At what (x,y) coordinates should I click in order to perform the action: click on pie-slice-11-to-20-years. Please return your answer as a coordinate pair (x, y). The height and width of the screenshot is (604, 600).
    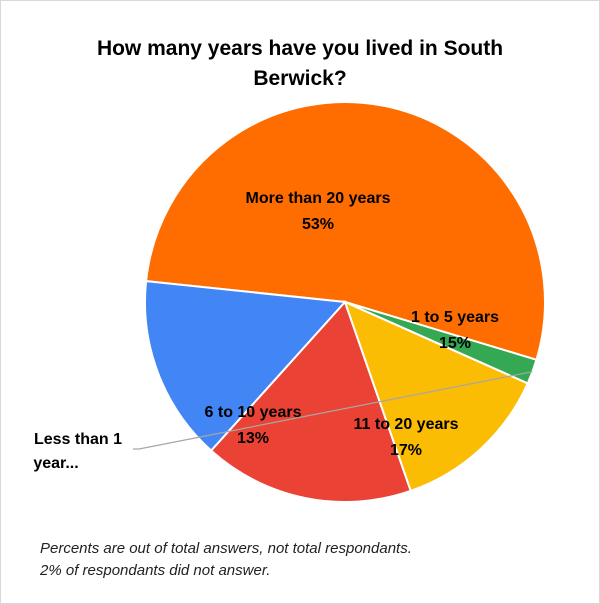
    Looking at the image, I should click on (311, 401).